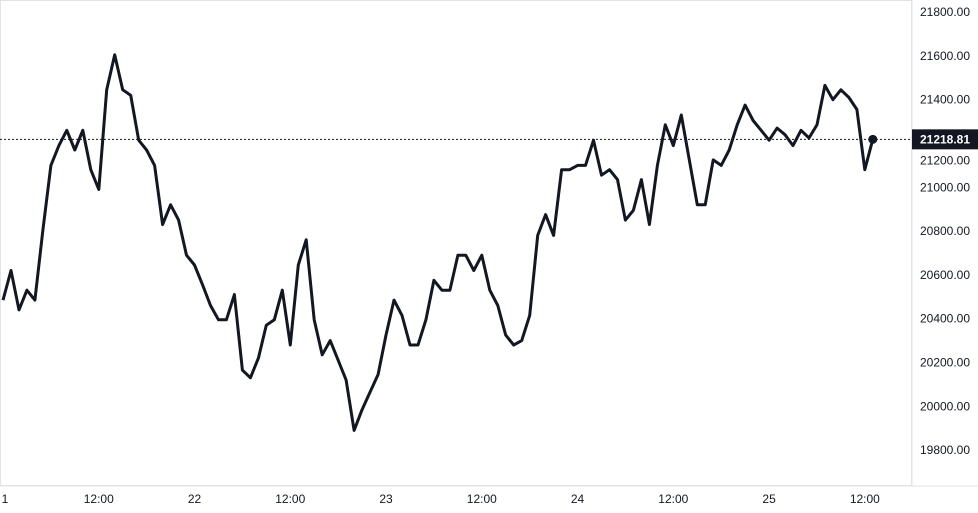 Image resolution: width=978 pixels, height=513 pixels. I want to click on current-price-label-bg, so click(945, 139).